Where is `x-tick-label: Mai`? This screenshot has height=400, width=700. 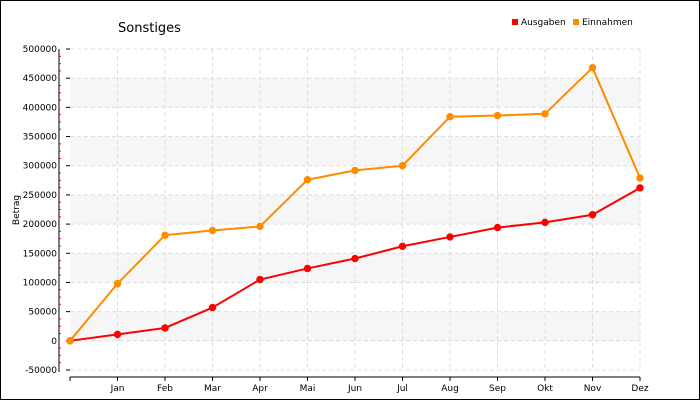 x-tick-label: Mai is located at coordinates (308, 389).